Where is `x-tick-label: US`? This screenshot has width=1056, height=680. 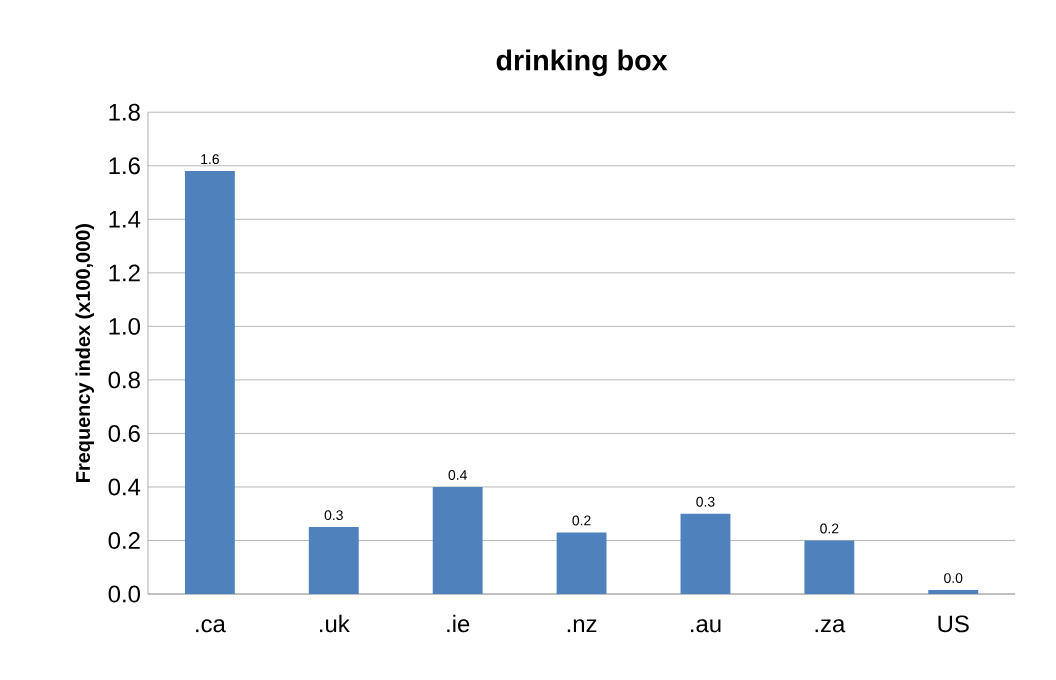 x-tick-label: US is located at coordinates (953, 624).